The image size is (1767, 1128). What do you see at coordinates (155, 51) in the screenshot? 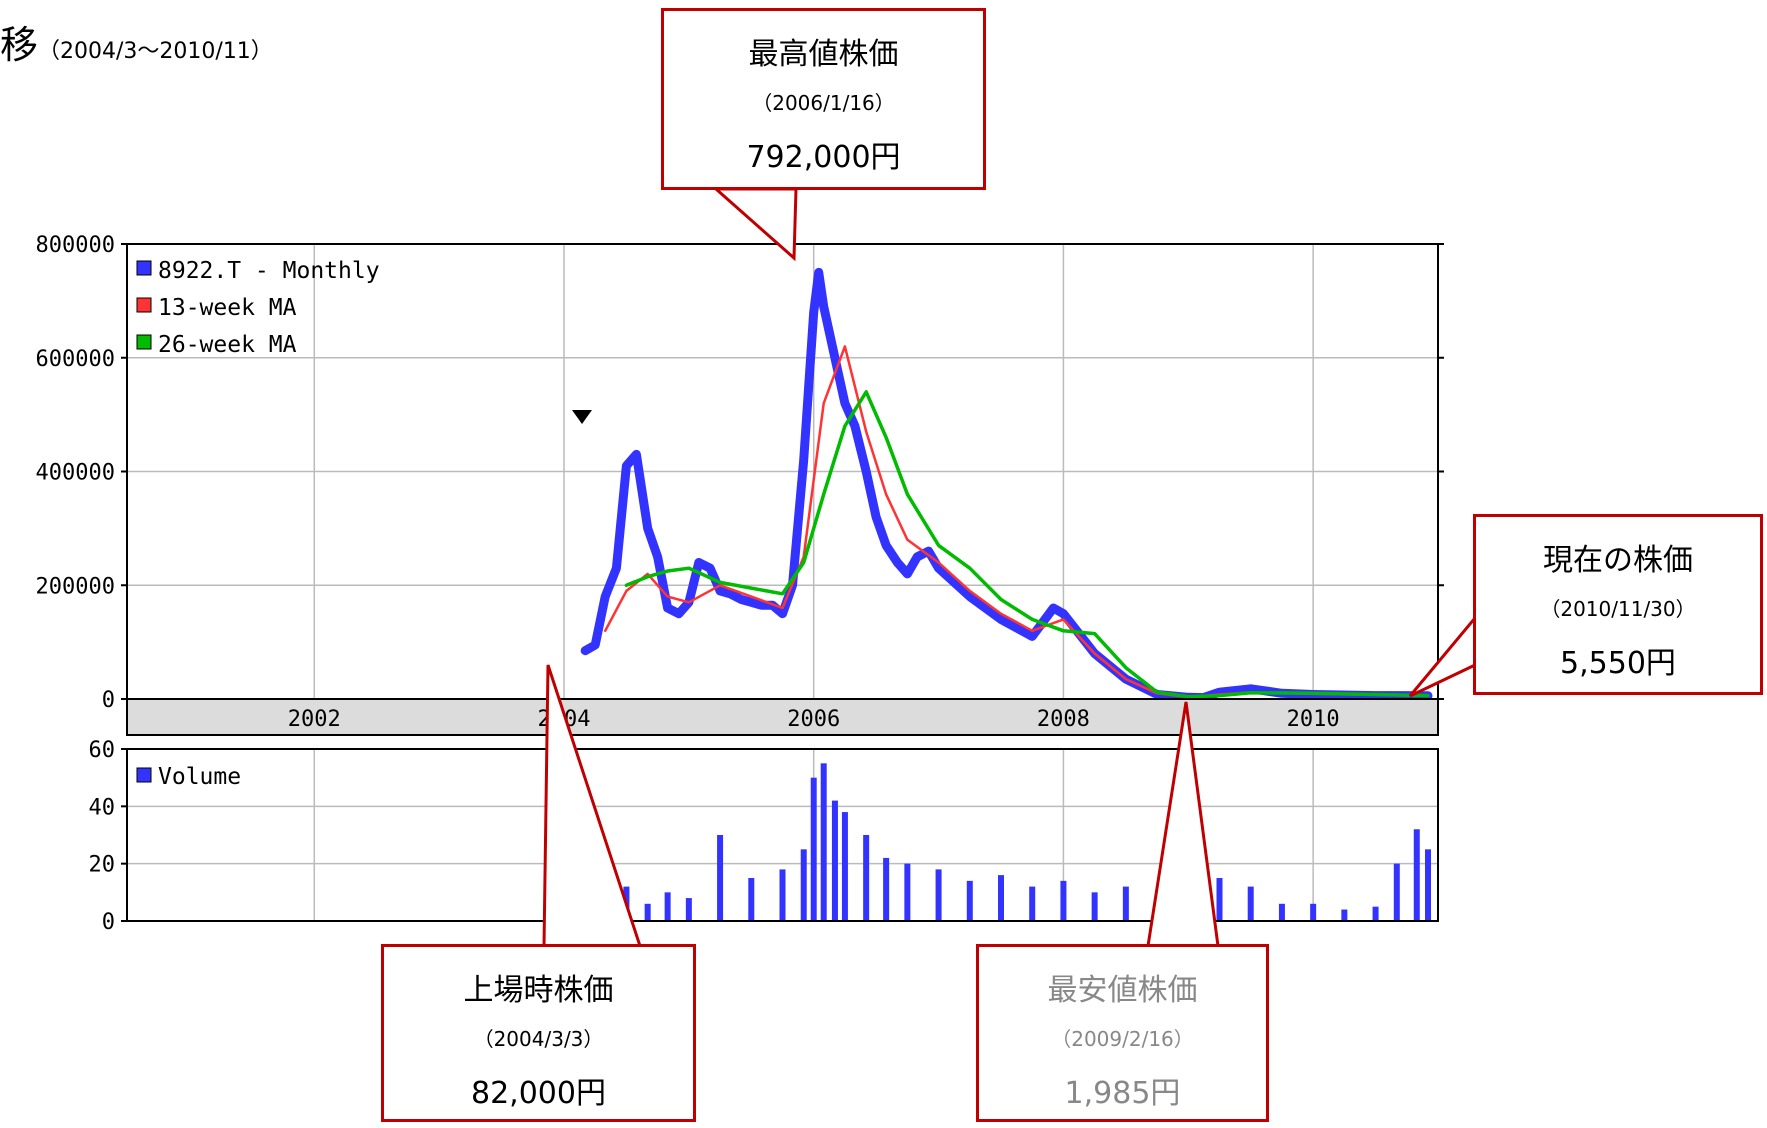
I see `header-period: （2004/3～2010/11）` at bounding box center [155, 51].